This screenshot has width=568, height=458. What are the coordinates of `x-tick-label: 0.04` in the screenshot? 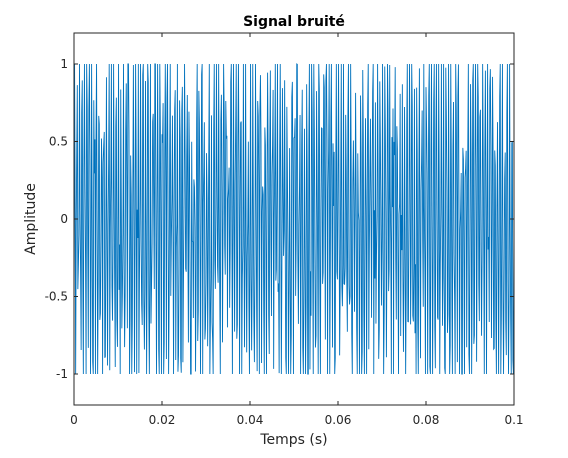 It's located at (250, 420).